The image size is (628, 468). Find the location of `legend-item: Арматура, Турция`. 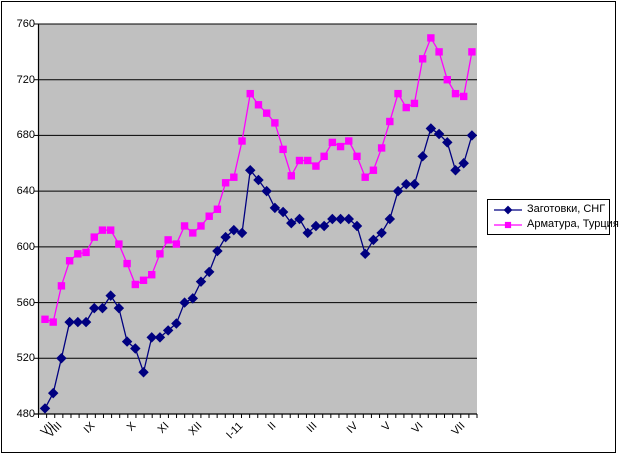

legend-item: Арматура, Турция is located at coordinates (553, 224).